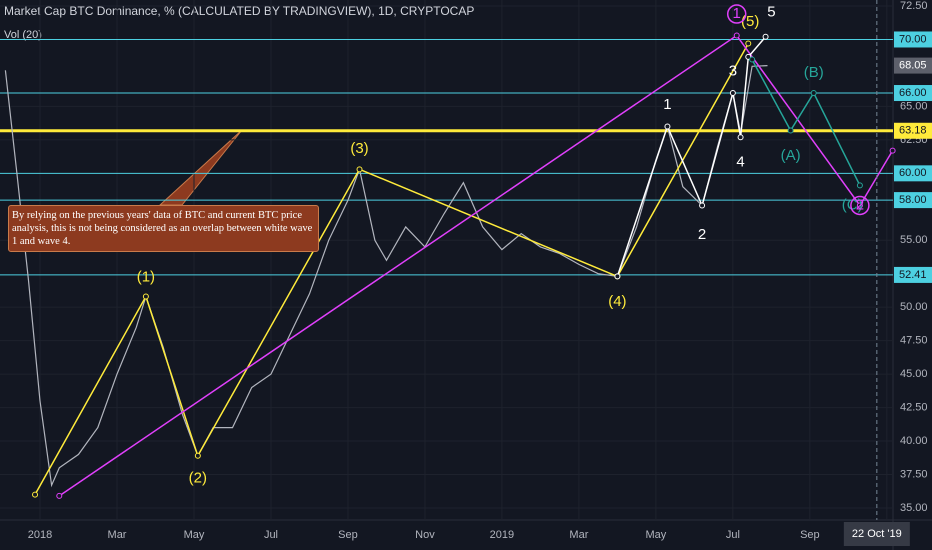  What do you see at coordinates (617, 301) in the screenshot?
I see `wave-label: (4)` at bounding box center [617, 301].